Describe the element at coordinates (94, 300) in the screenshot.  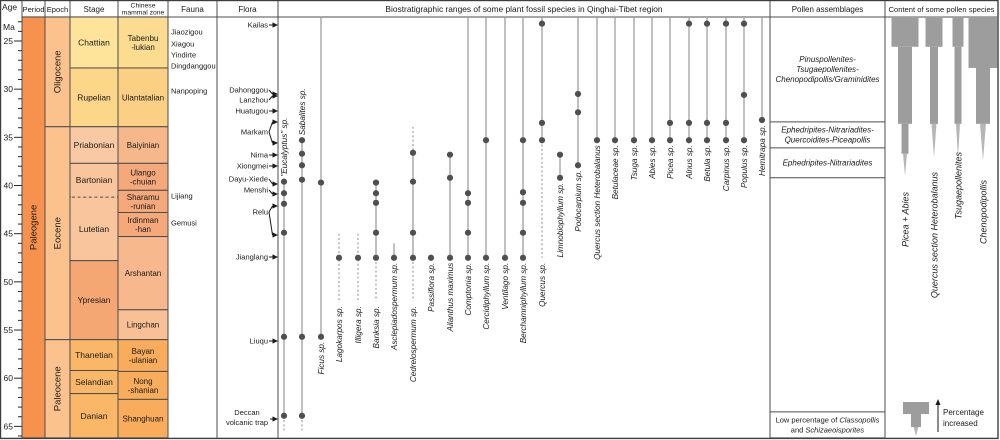
I see `stage-label: Ypresian` at that location.